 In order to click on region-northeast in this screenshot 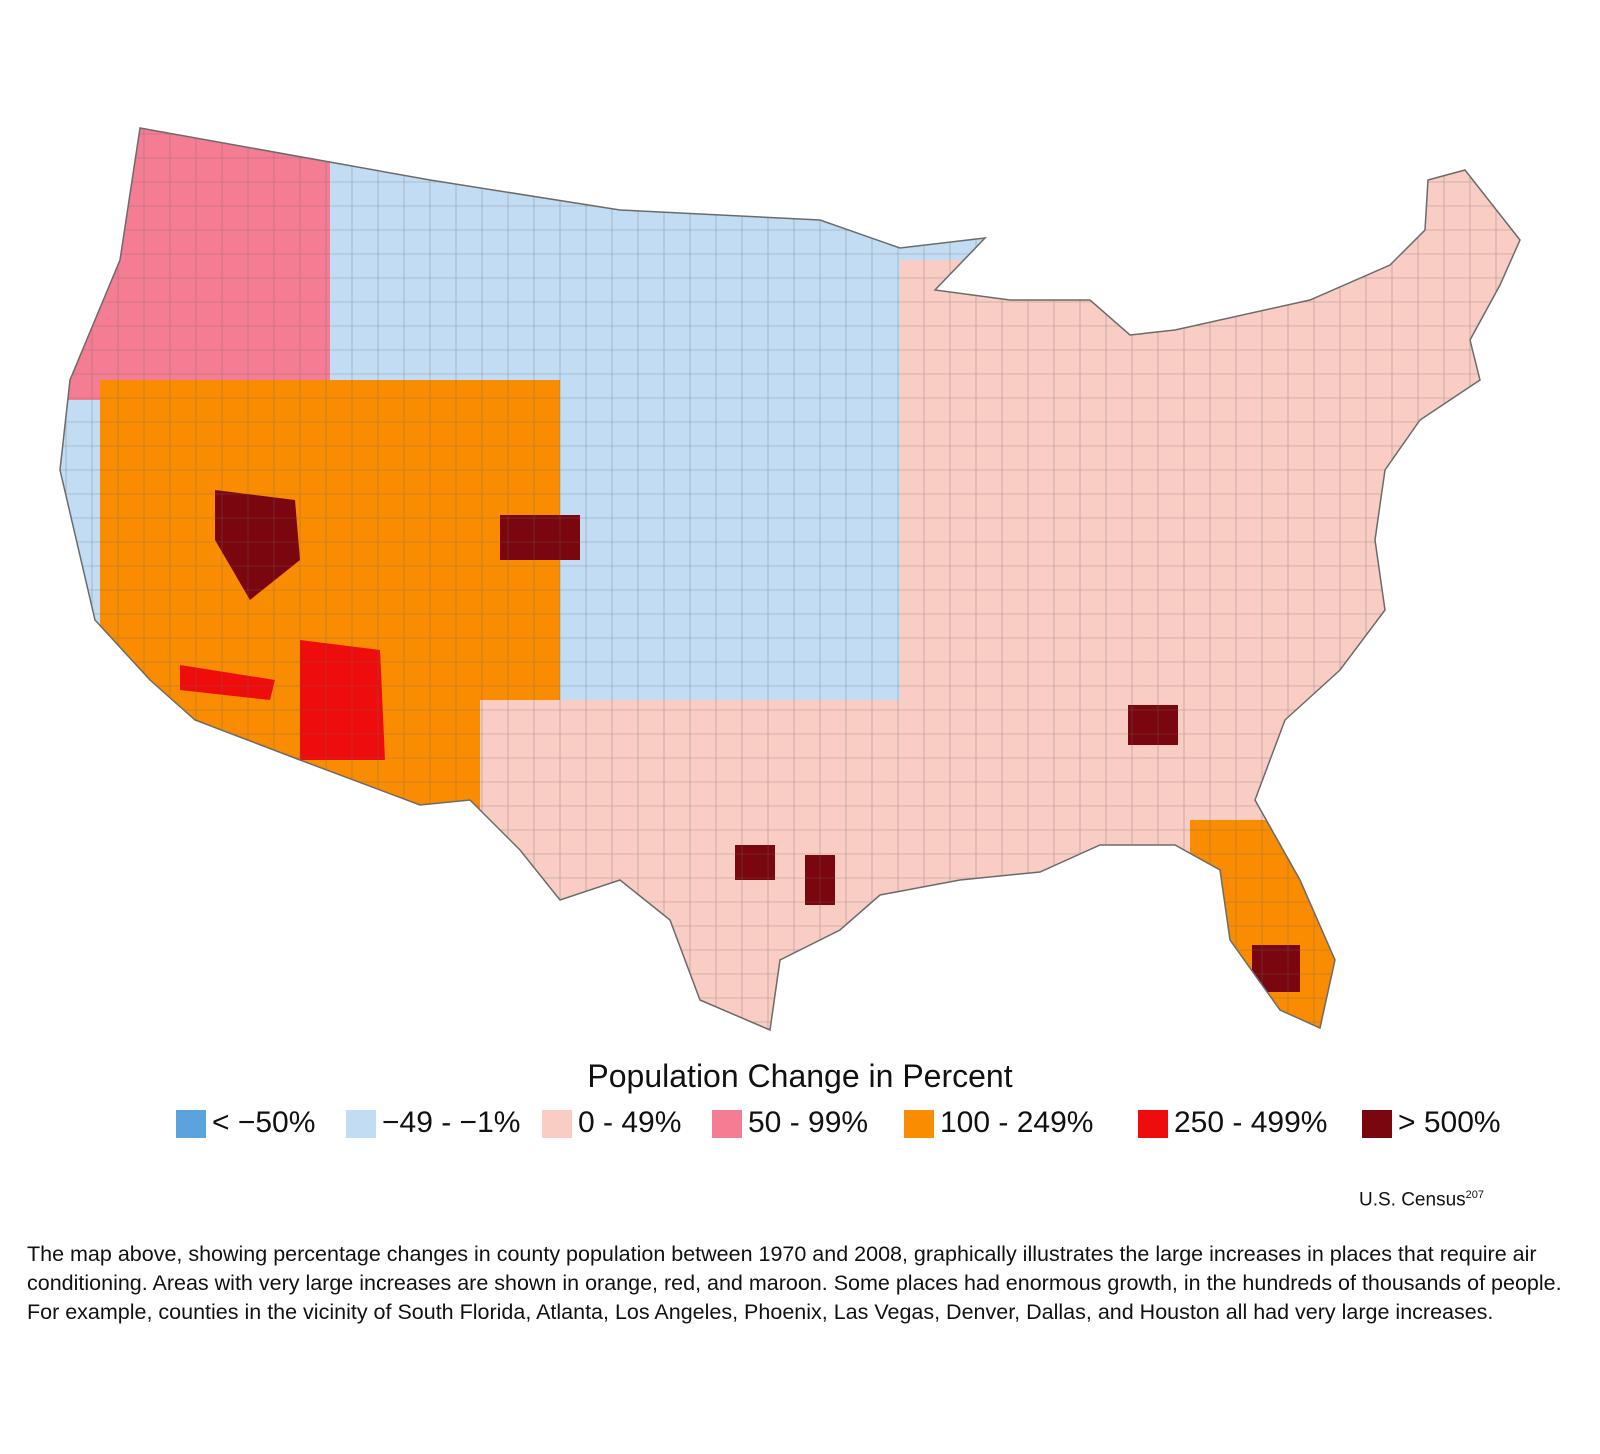, I will do `click(1400, 355)`.